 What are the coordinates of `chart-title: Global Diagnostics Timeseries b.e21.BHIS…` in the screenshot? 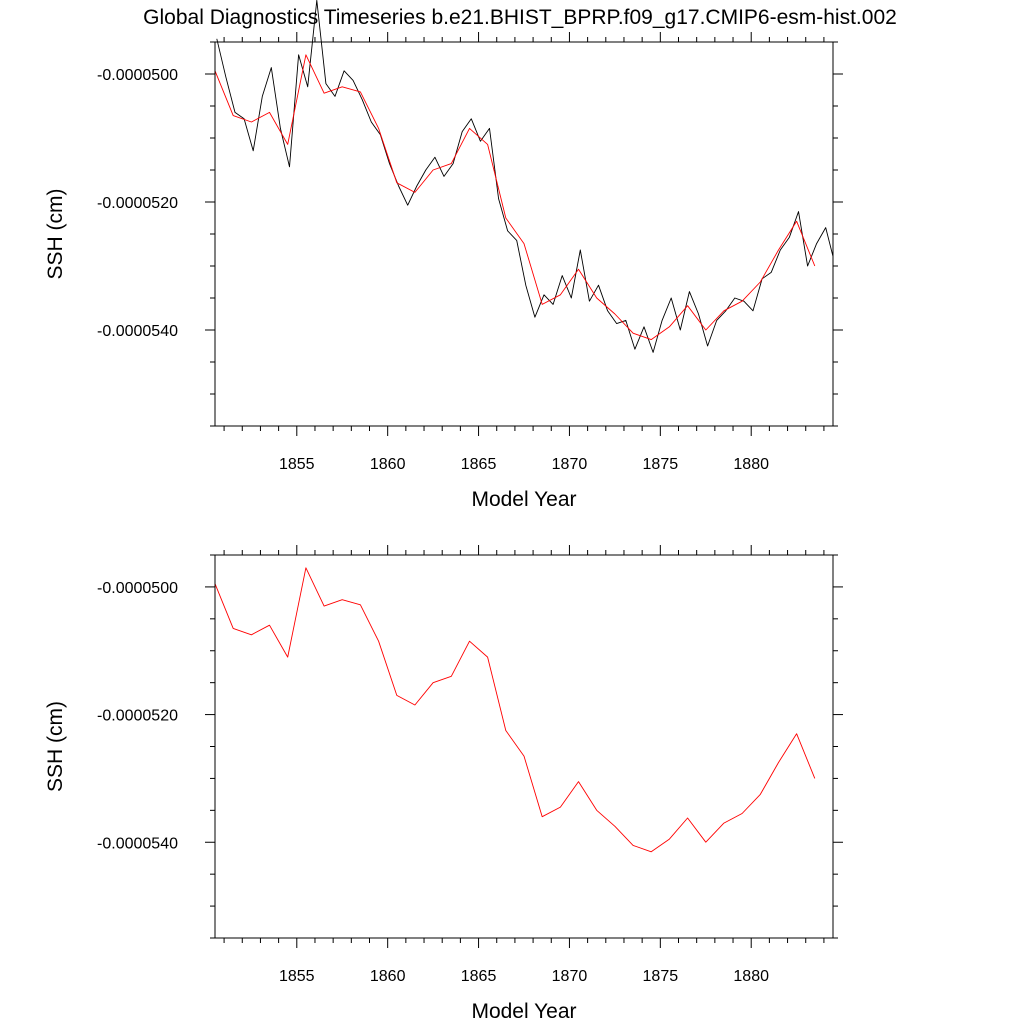 It's located at (520, 17).